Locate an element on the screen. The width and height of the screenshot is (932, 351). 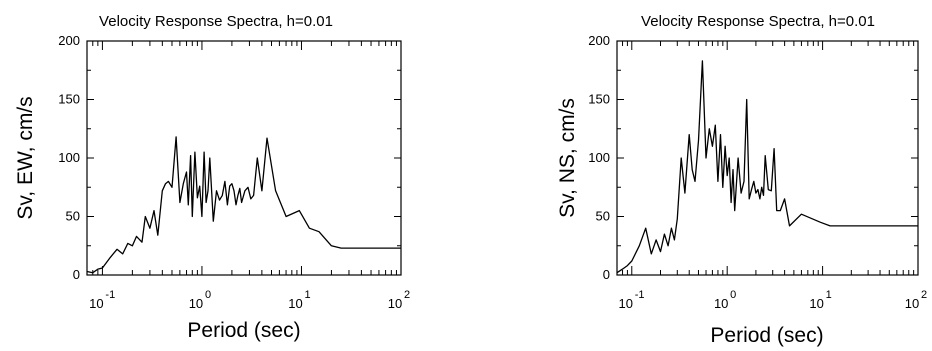
y-axis-label: Sv, EW, cm/s is located at coordinates (25, 157).